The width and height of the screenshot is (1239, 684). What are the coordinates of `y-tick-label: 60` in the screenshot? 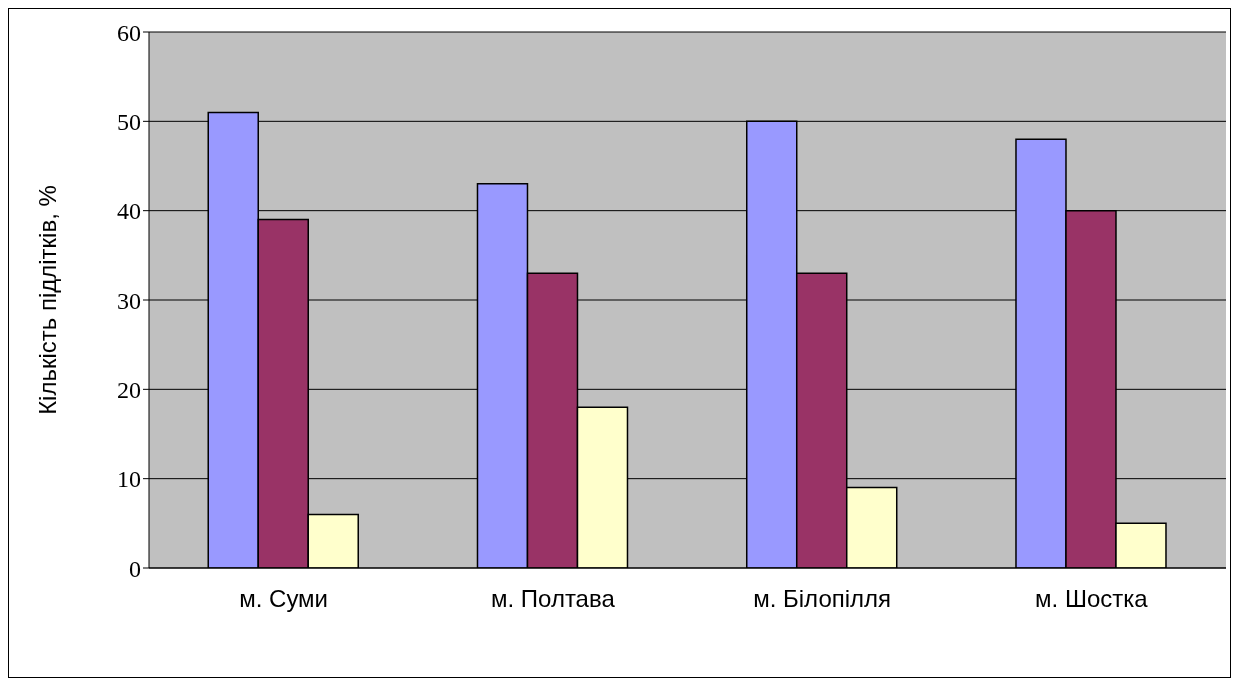 It's located at (129, 32).